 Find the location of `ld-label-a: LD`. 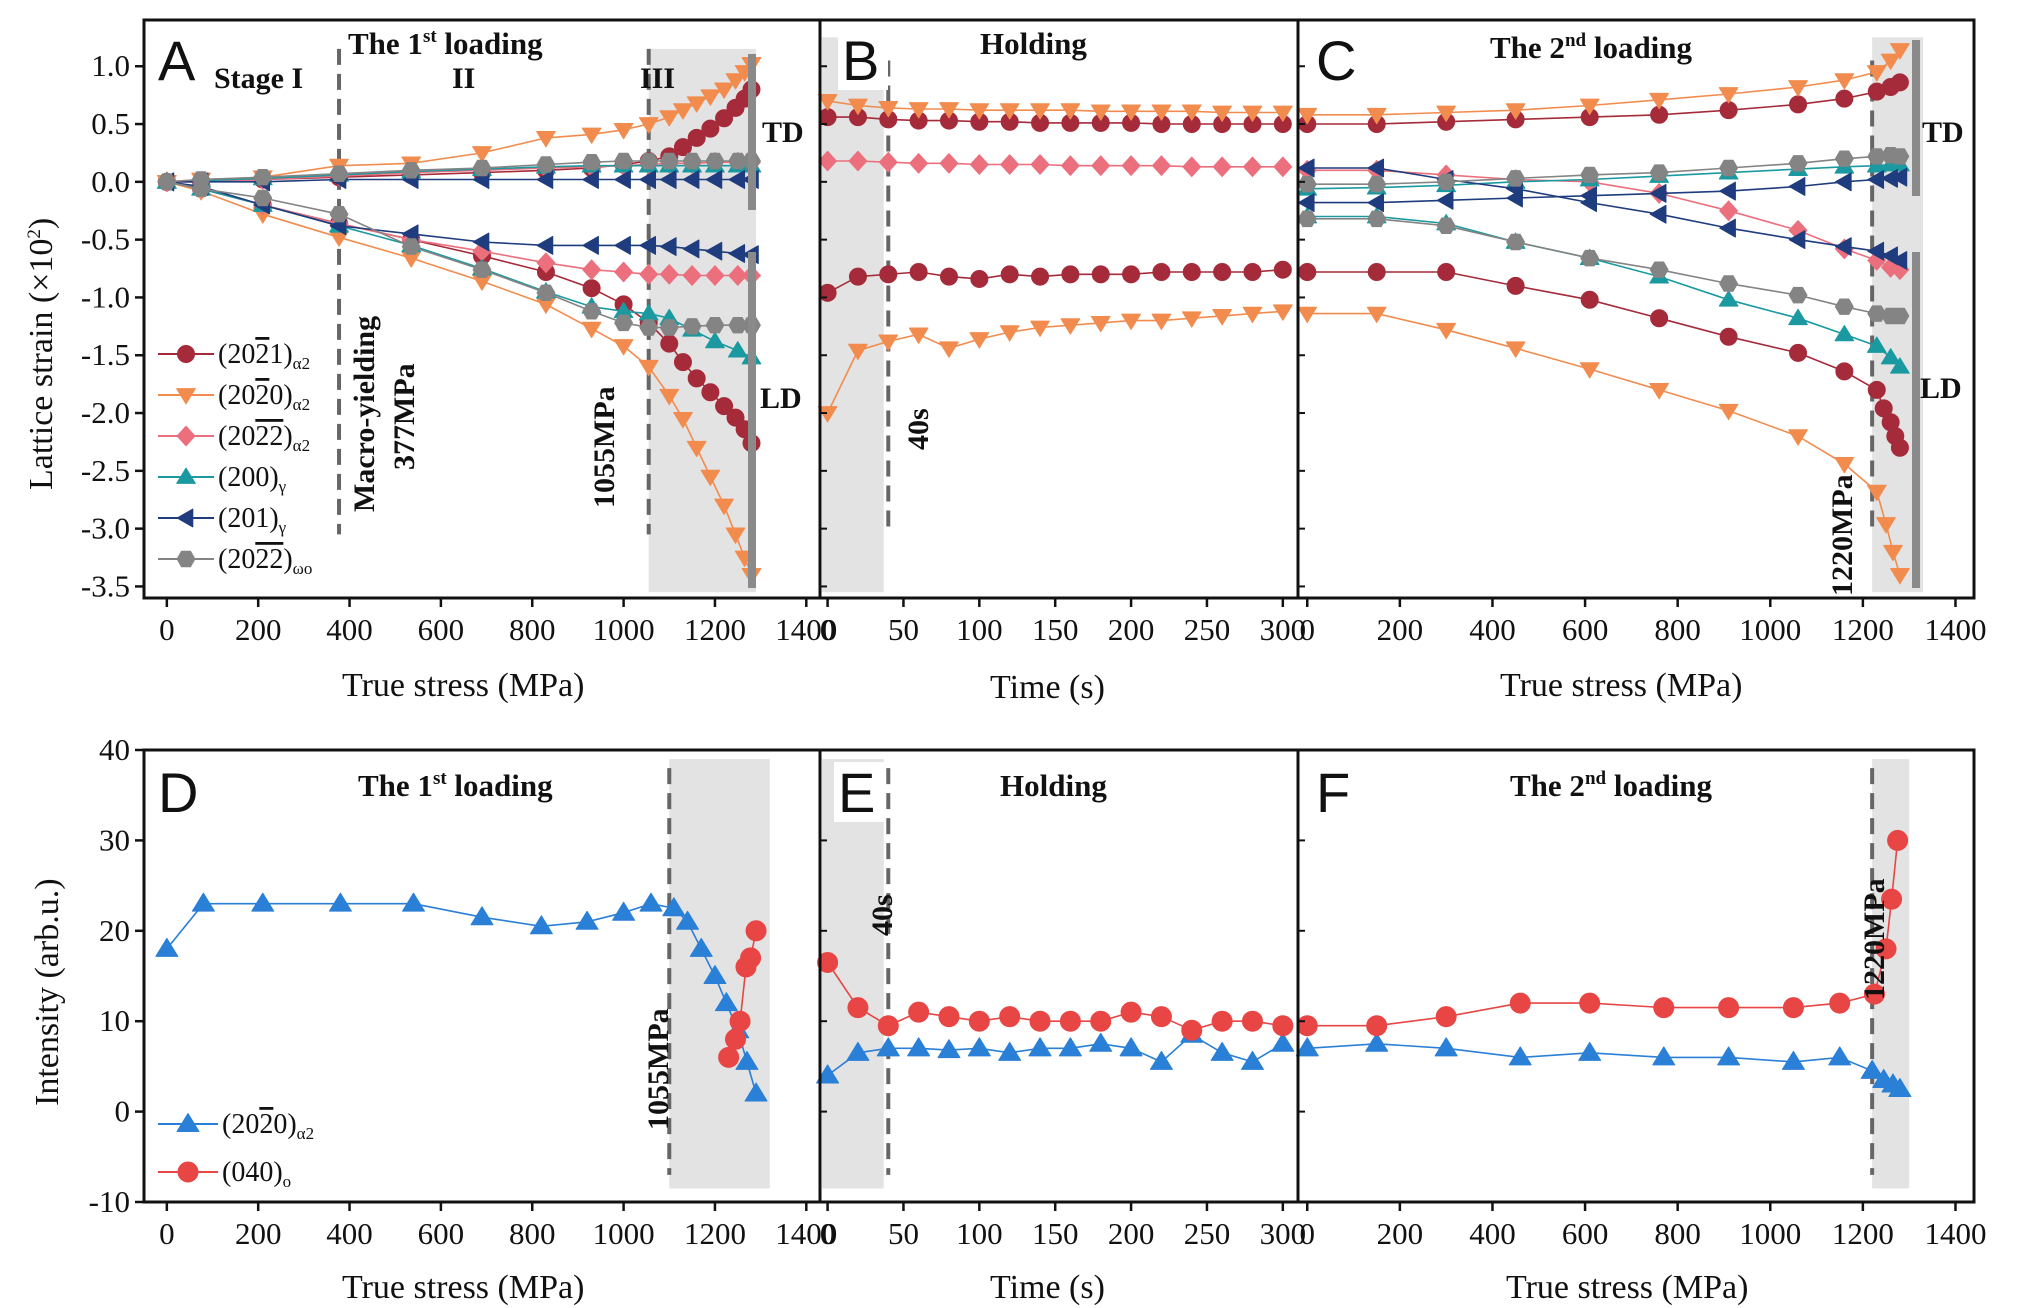

ld-label-a: LD is located at coordinates (781, 398).